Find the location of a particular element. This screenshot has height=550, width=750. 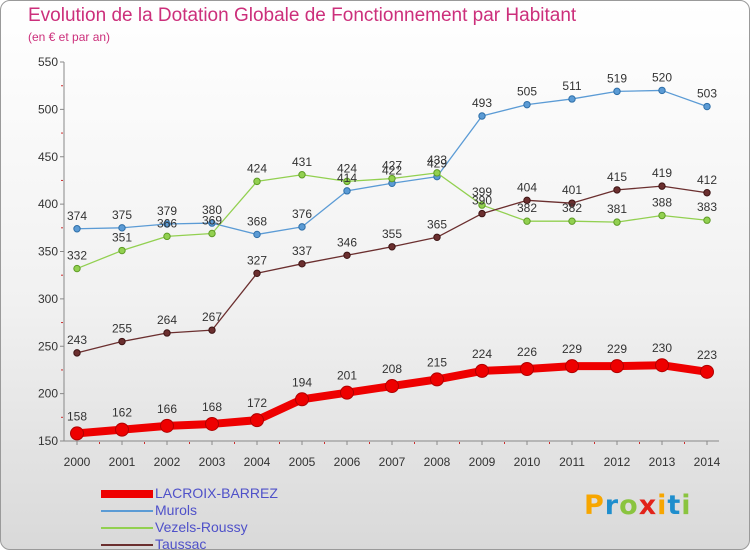

legend-label: Taussac is located at coordinates (181, 543).